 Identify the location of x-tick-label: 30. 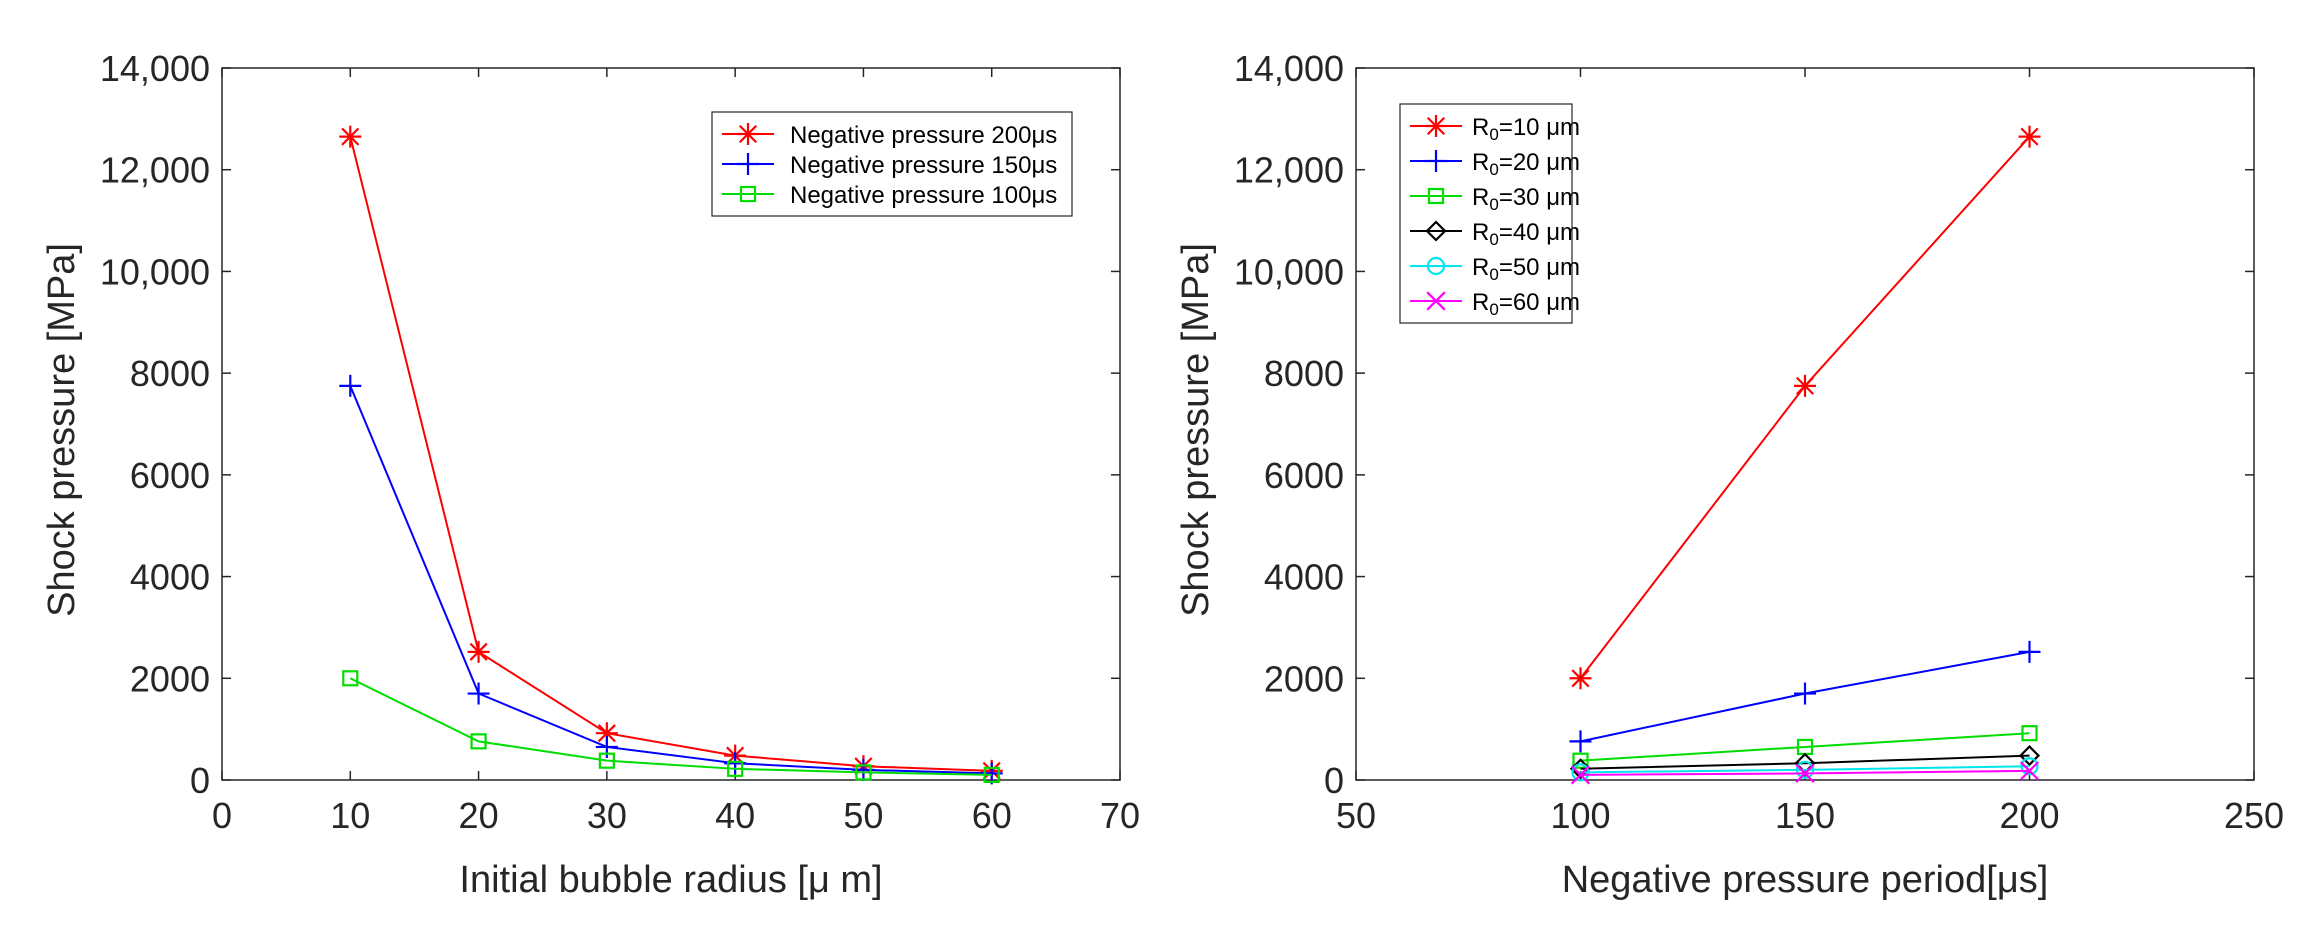
(607, 815).